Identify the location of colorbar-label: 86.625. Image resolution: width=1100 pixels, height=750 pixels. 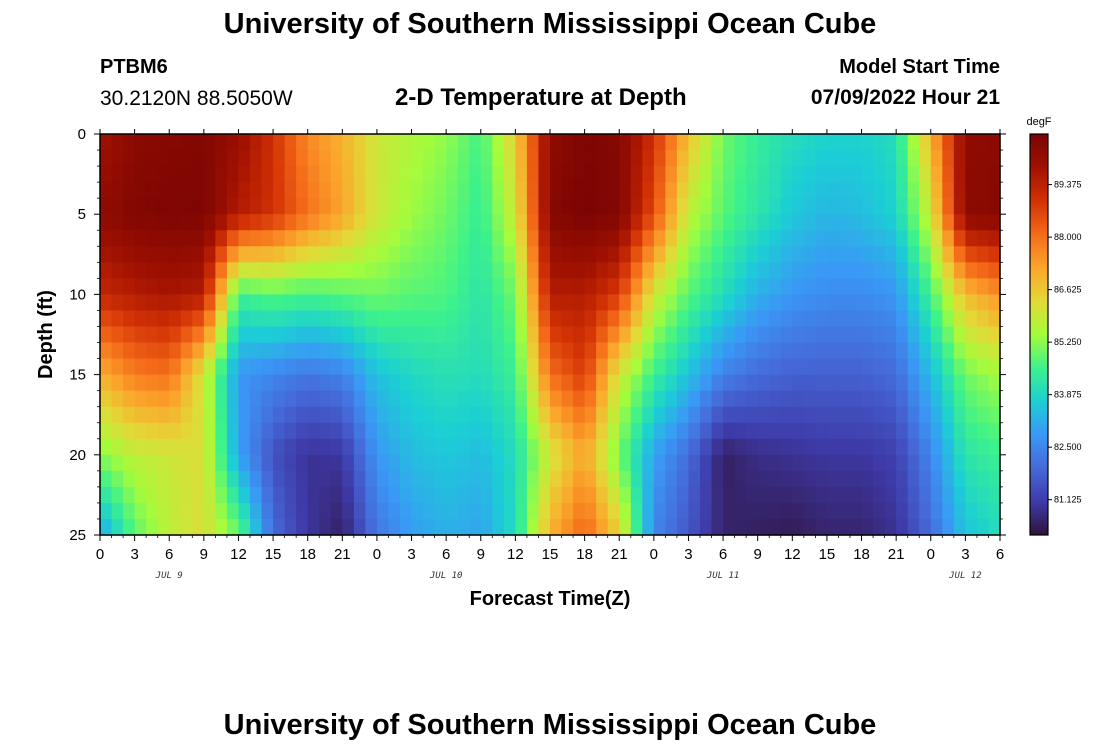
(1068, 290).